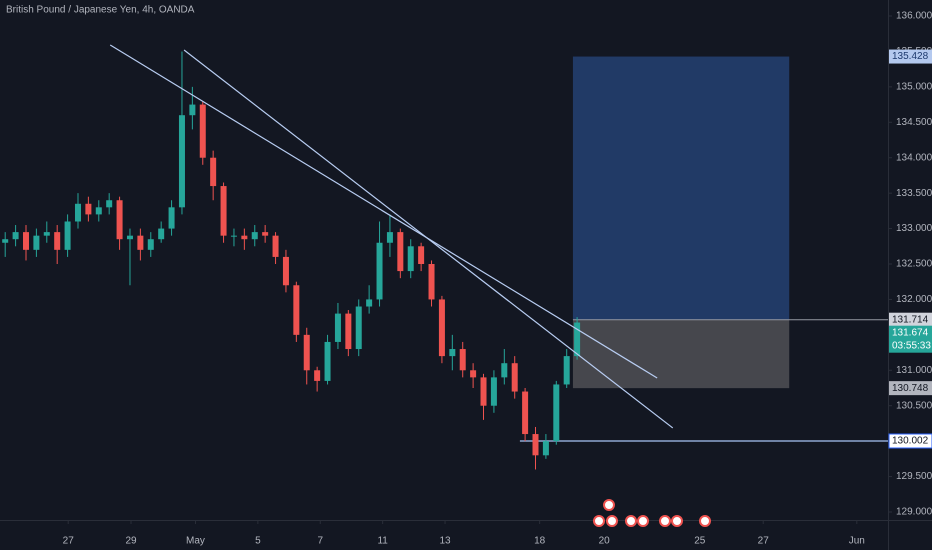  Describe the element at coordinates (382, 541) in the screenshot. I see `x-tick-label: 11` at that location.